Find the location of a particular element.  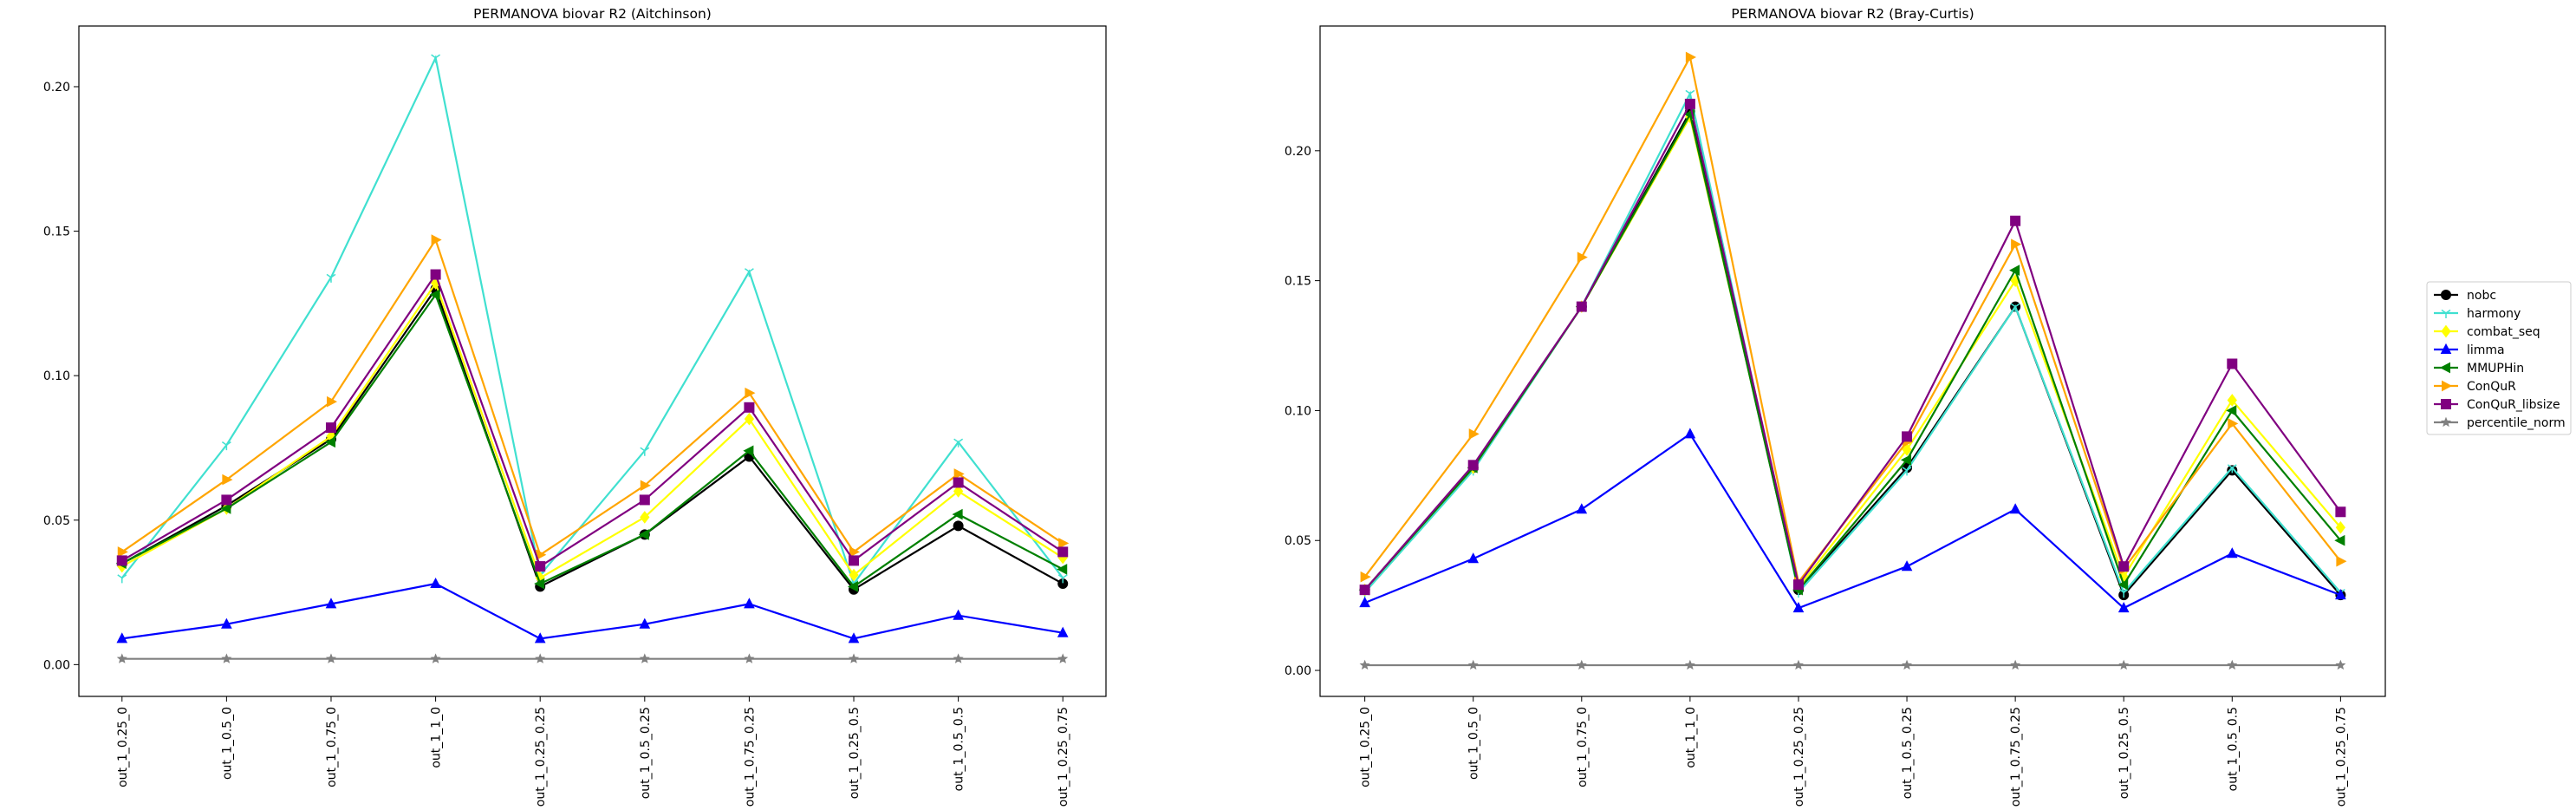

legend-label-combat_seq: combat_seq is located at coordinates (2503, 332).